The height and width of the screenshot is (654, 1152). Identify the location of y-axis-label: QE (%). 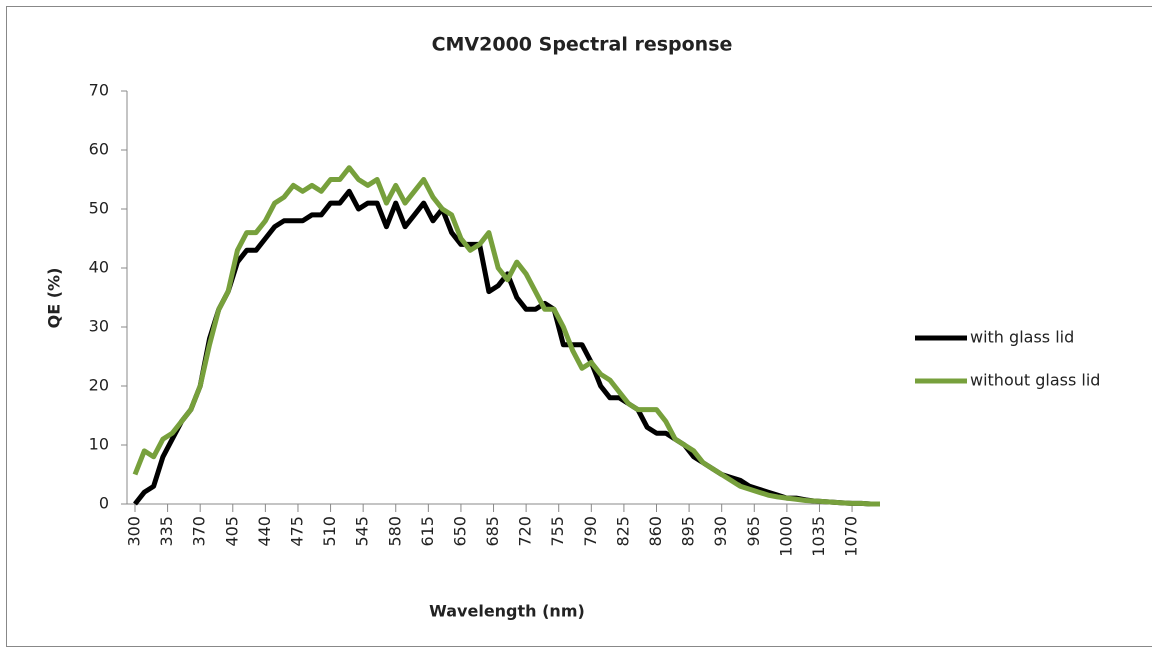
(54, 298).